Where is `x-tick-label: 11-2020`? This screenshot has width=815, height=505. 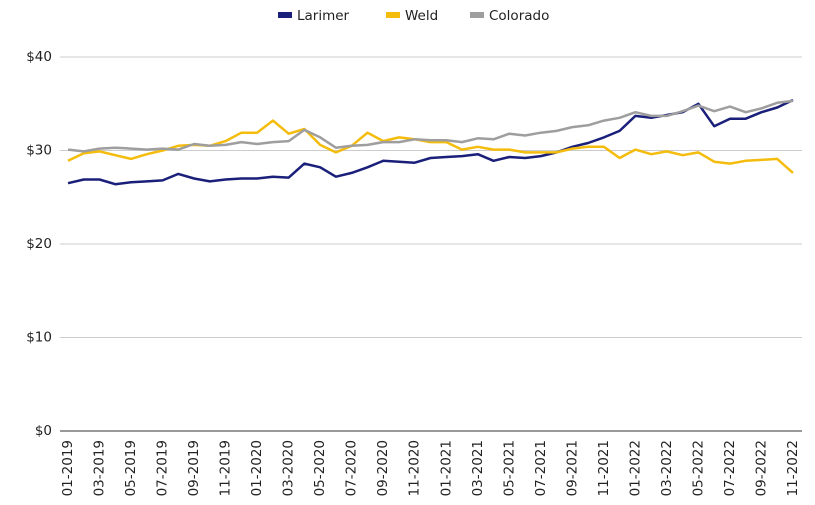
x-tick-label: 11-2020 is located at coordinates (415, 468).